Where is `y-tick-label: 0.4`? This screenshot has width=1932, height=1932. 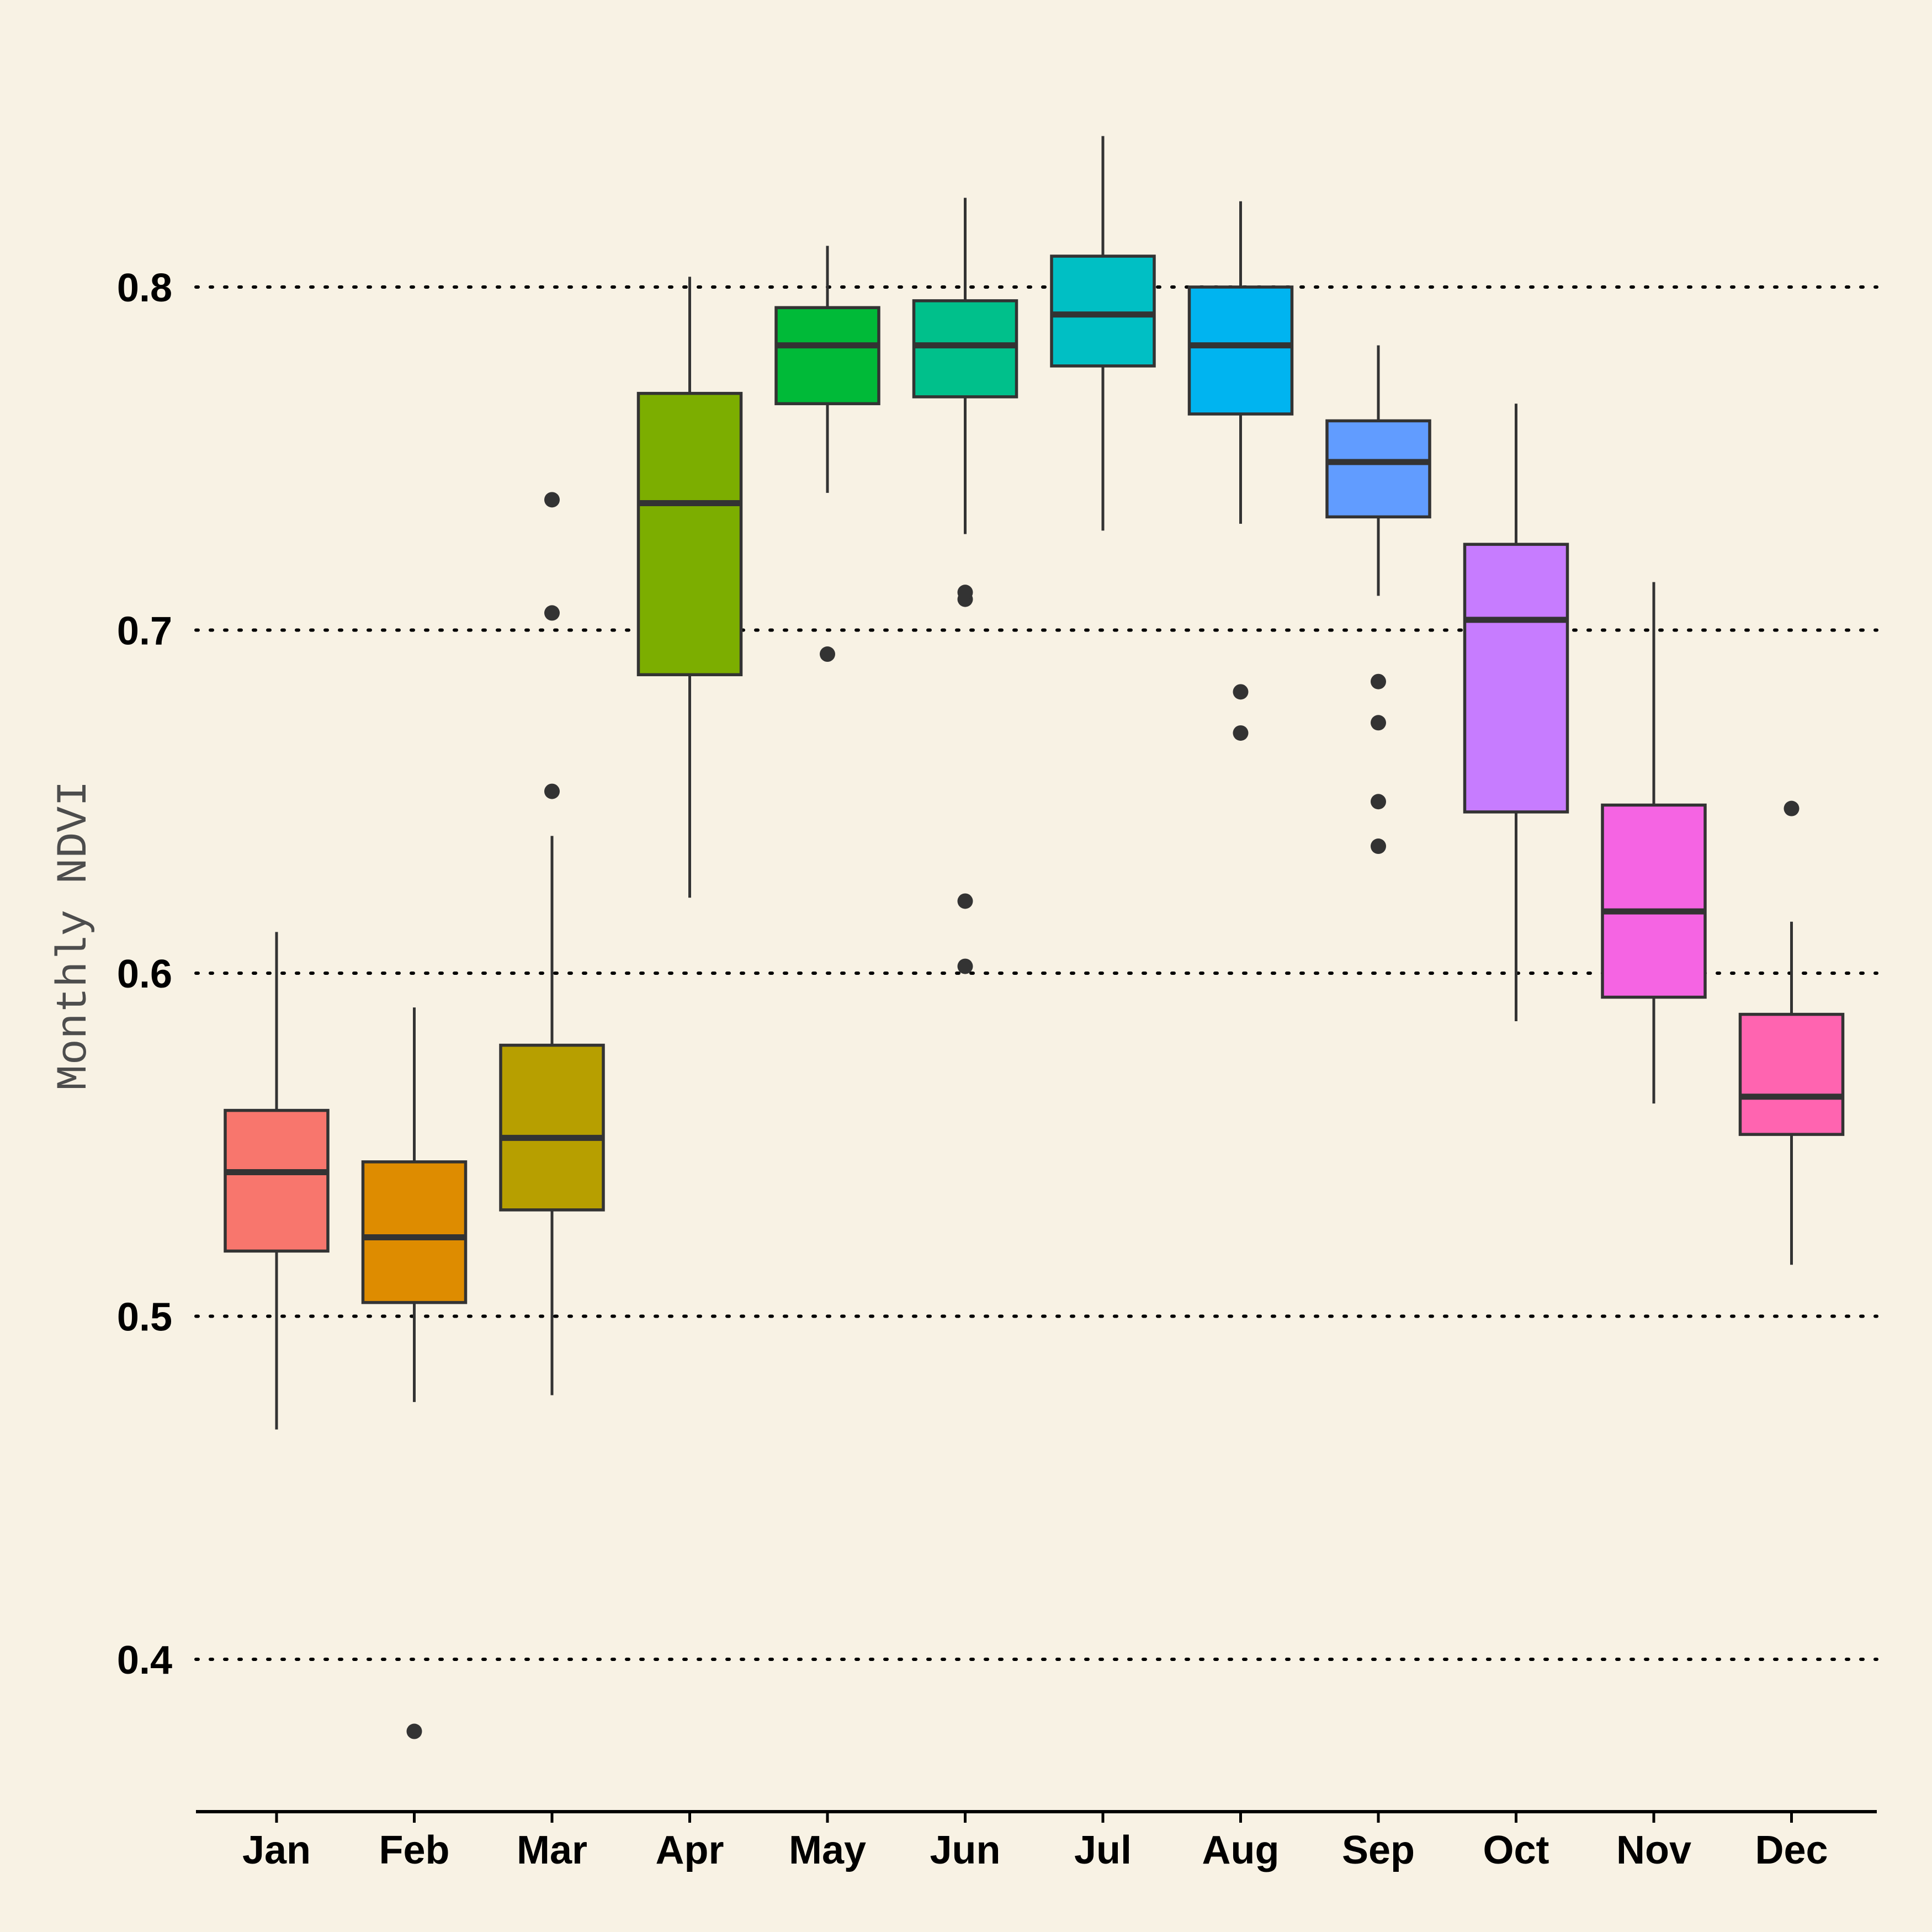 y-tick-label: 0.4 is located at coordinates (144, 1660).